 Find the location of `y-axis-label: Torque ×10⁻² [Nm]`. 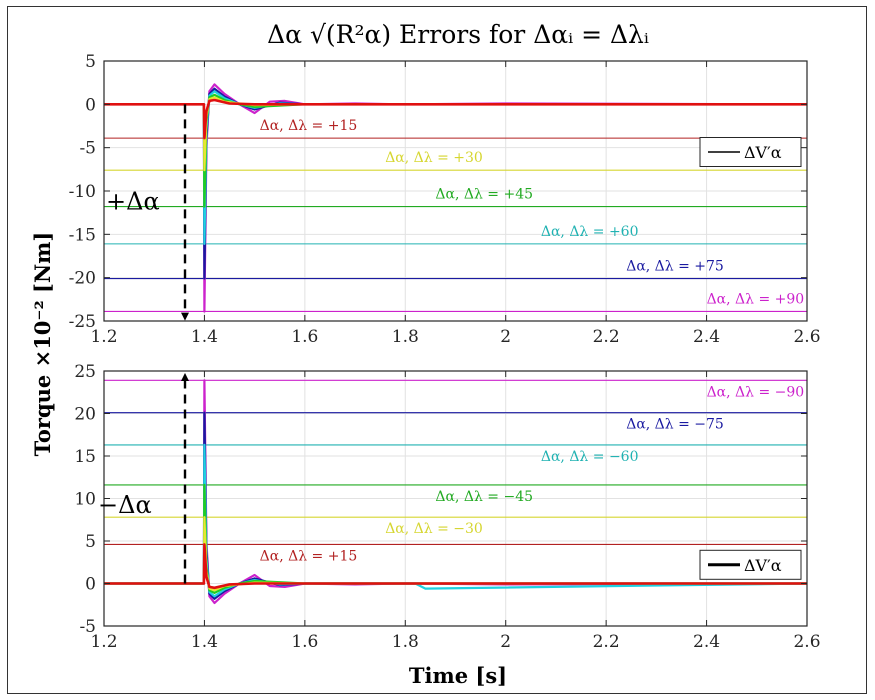

y-axis-label: Torque ×10⁻² [Nm] is located at coordinates (42, 344).